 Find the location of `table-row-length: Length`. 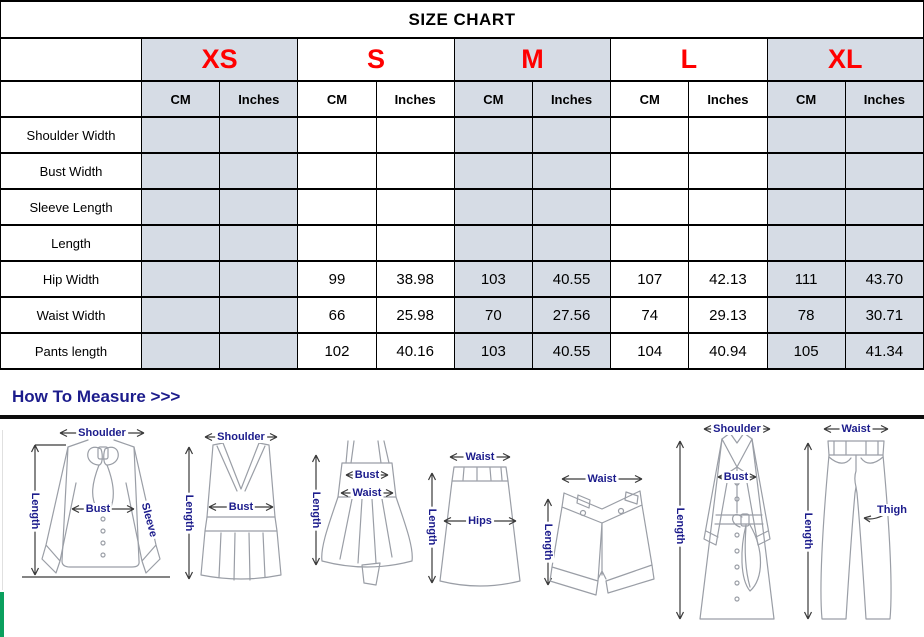

table-row-length: Length is located at coordinates (462, 243).